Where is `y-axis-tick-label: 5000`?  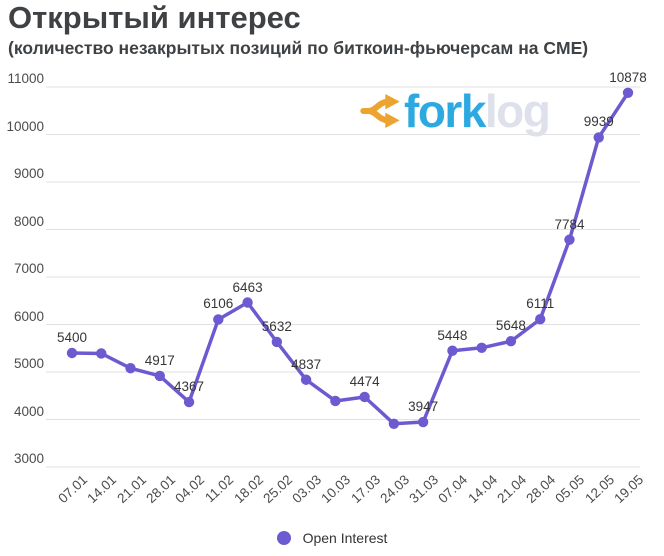 y-axis-tick-label: 5000 is located at coordinates (28, 363).